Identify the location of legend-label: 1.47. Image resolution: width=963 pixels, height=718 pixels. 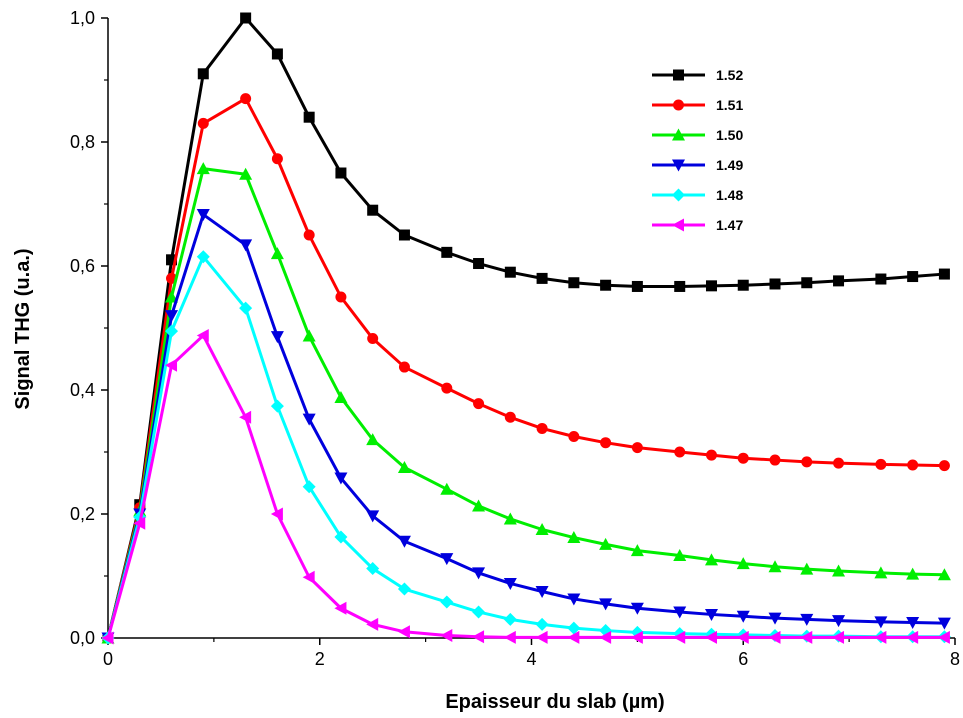
(729, 225).